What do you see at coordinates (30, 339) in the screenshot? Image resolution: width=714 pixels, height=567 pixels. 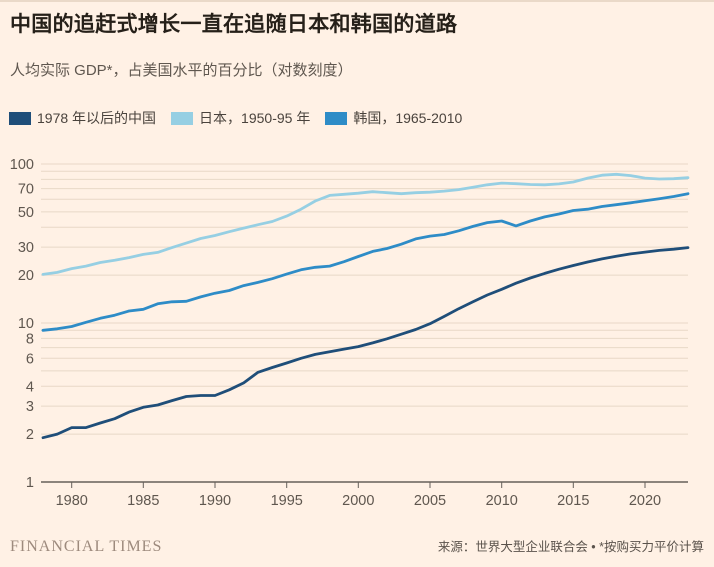 I see `y-tick-label: 8` at bounding box center [30, 339].